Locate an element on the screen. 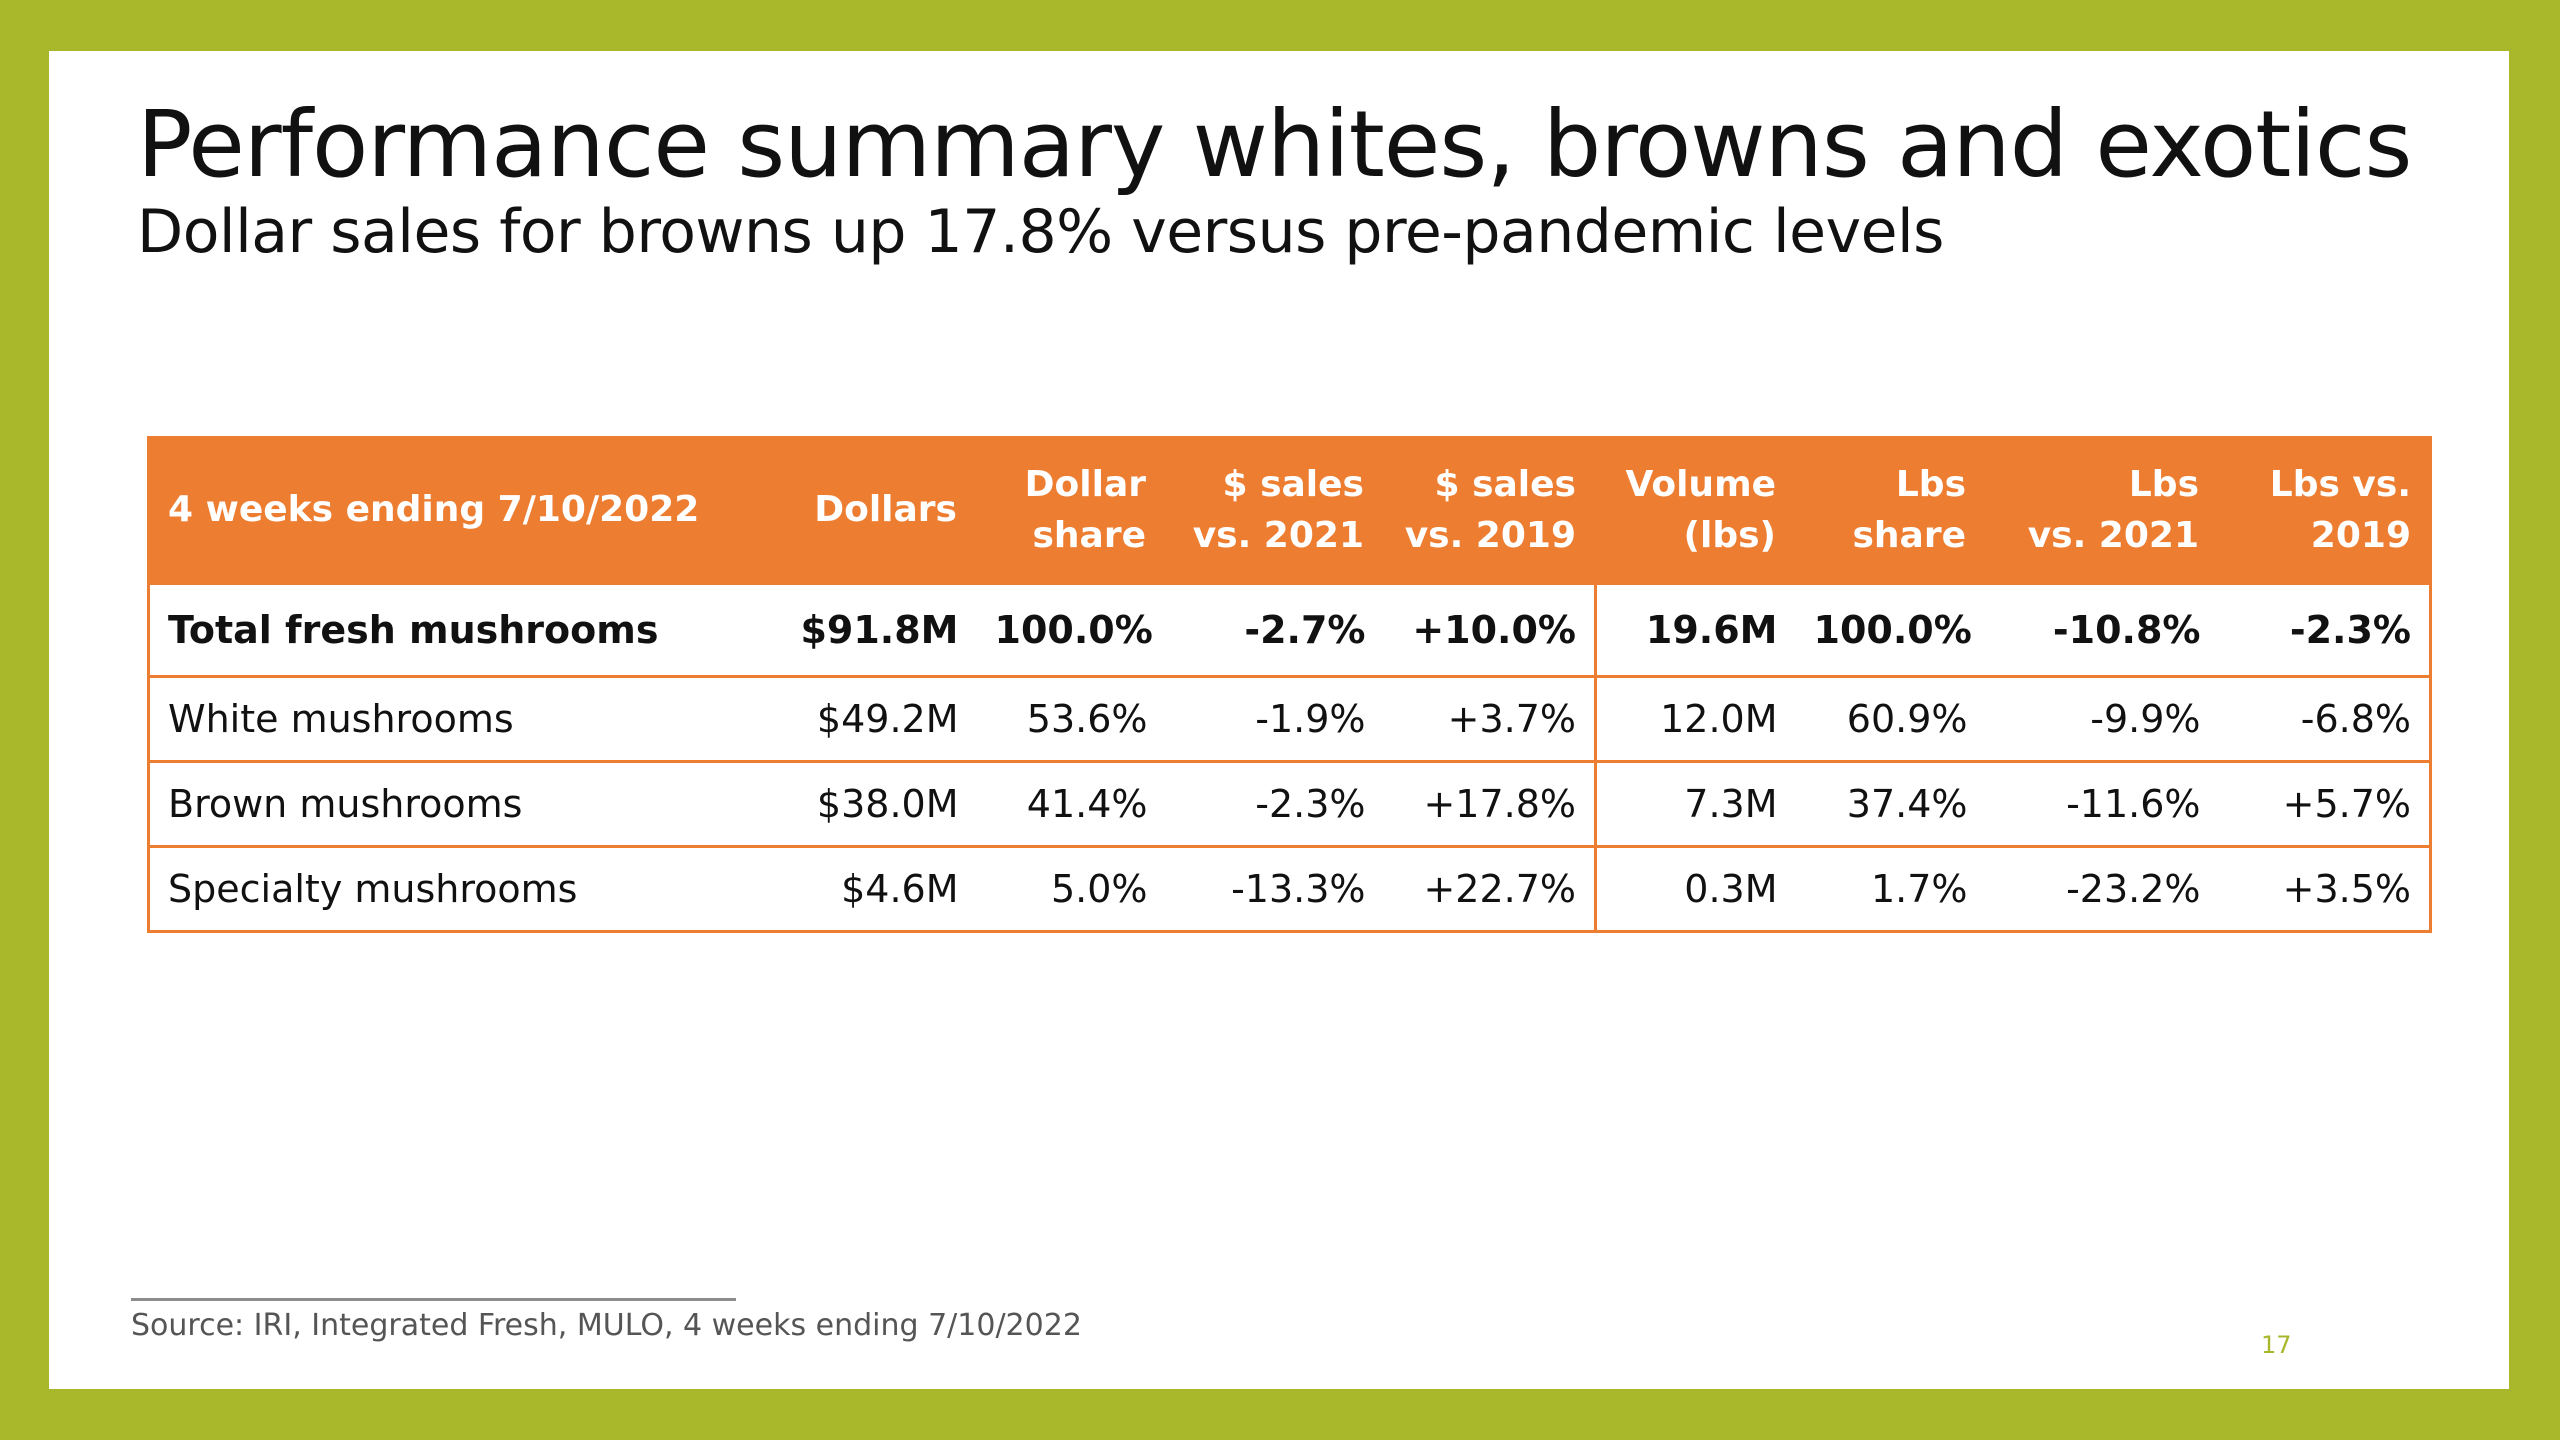 The width and height of the screenshot is (2560, 1440). cell-lbs-vs-2021: -23.2% is located at coordinates (2102, 889).